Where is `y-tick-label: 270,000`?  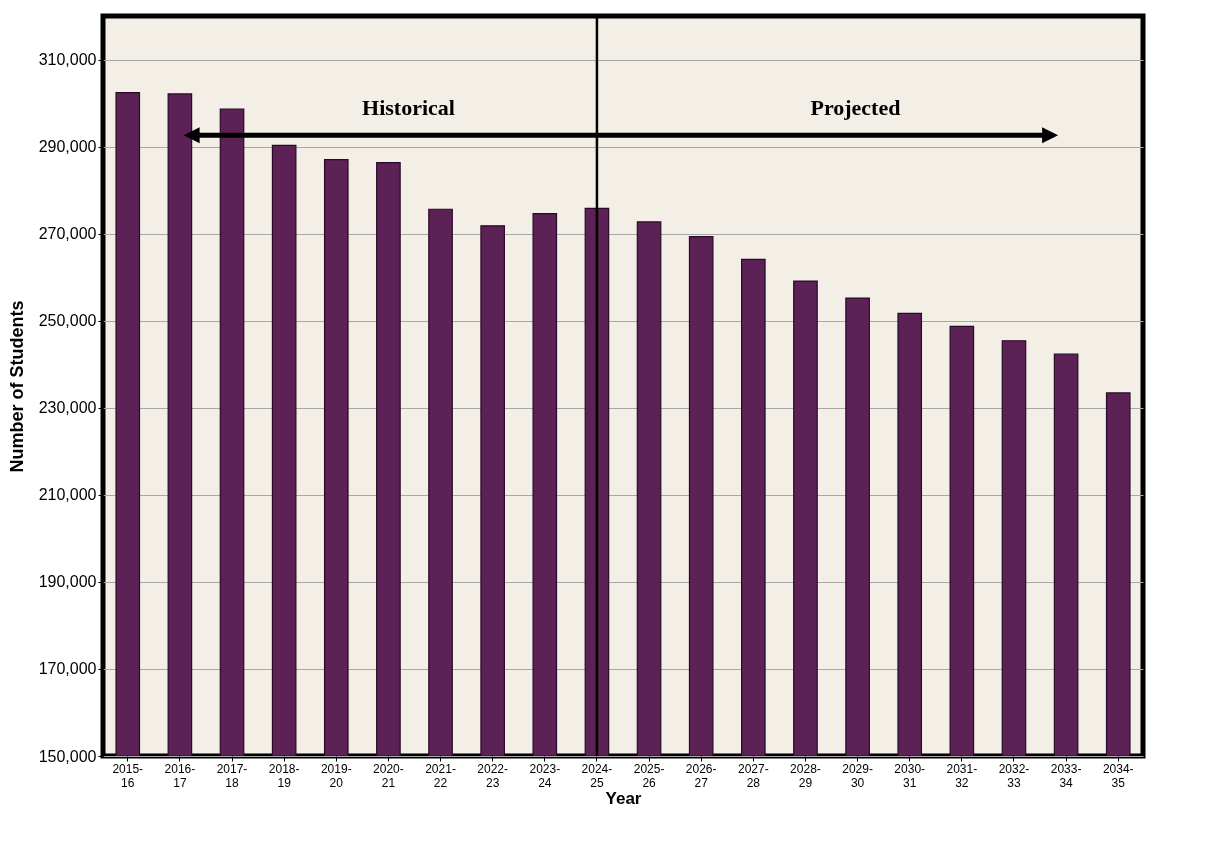 y-tick-label: 270,000 is located at coordinates (67, 234).